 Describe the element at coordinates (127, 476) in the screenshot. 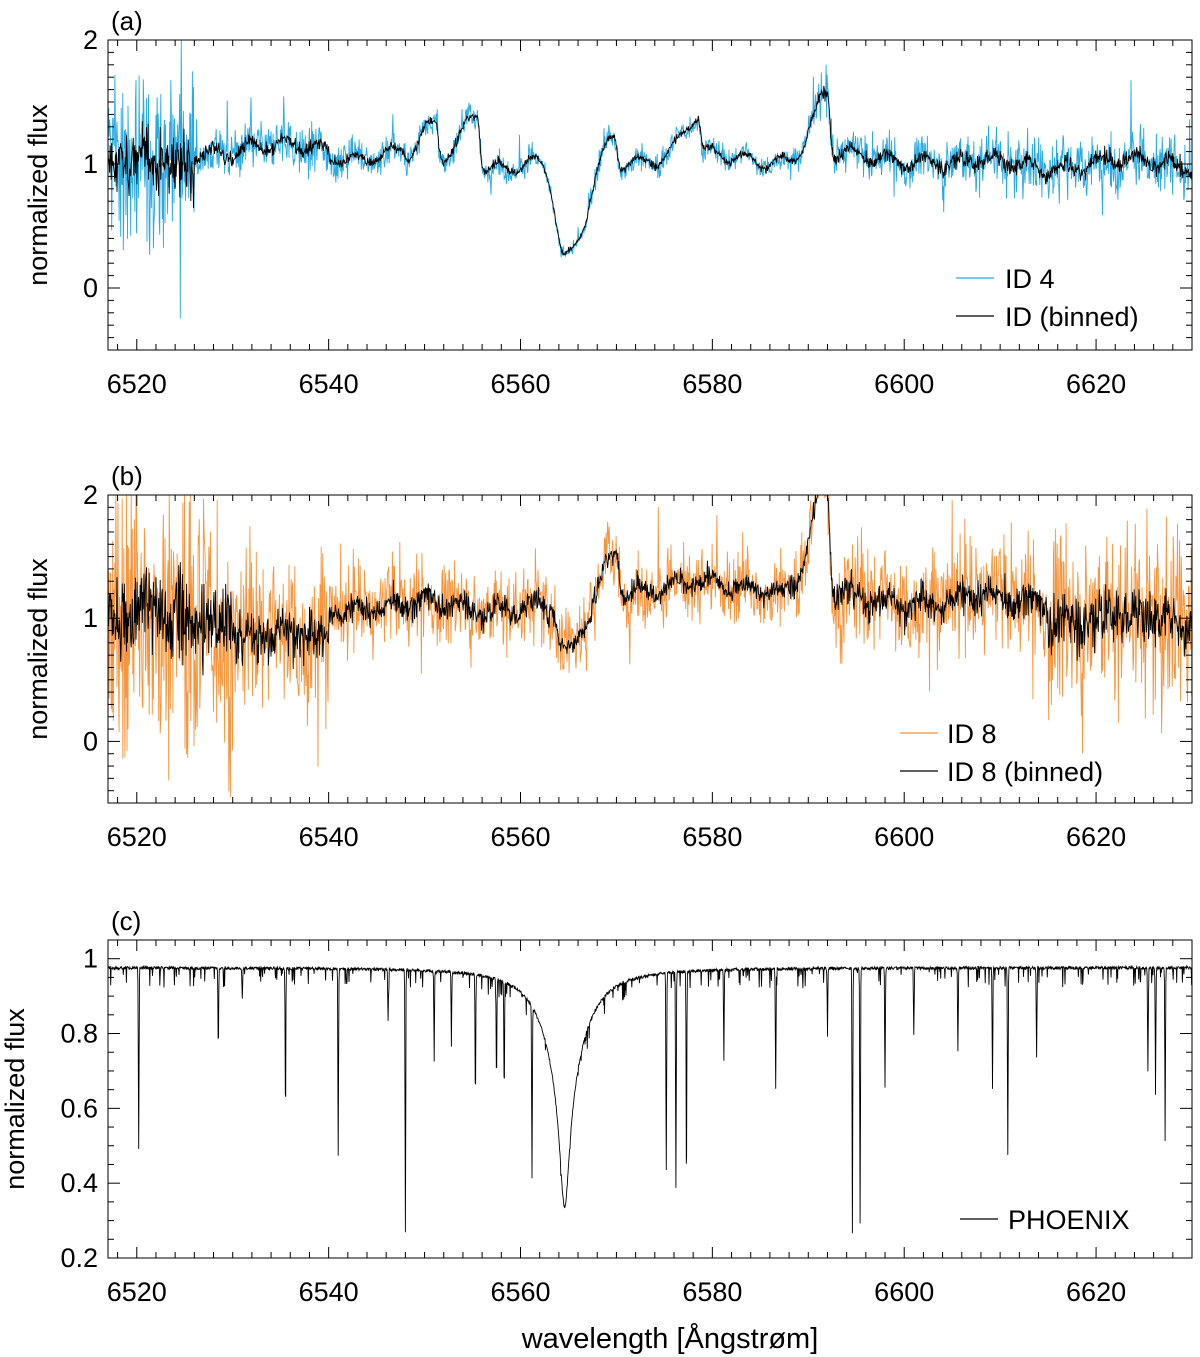

I see `panel-label: (b)` at that location.